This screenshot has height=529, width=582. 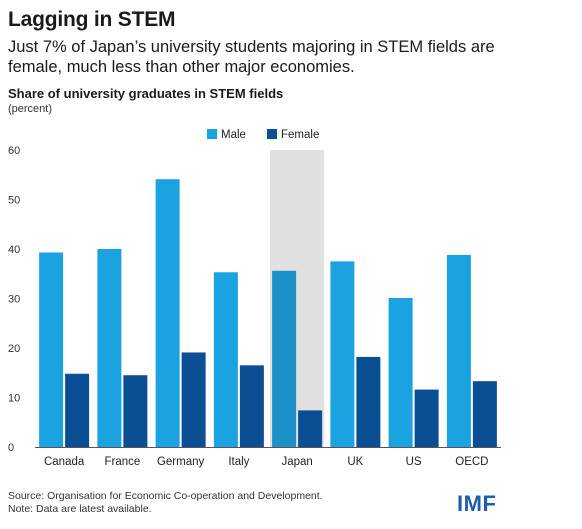 What do you see at coordinates (14, 201) in the screenshot?
I see `y-tick-label: 50` at bounding box center [14, 201].